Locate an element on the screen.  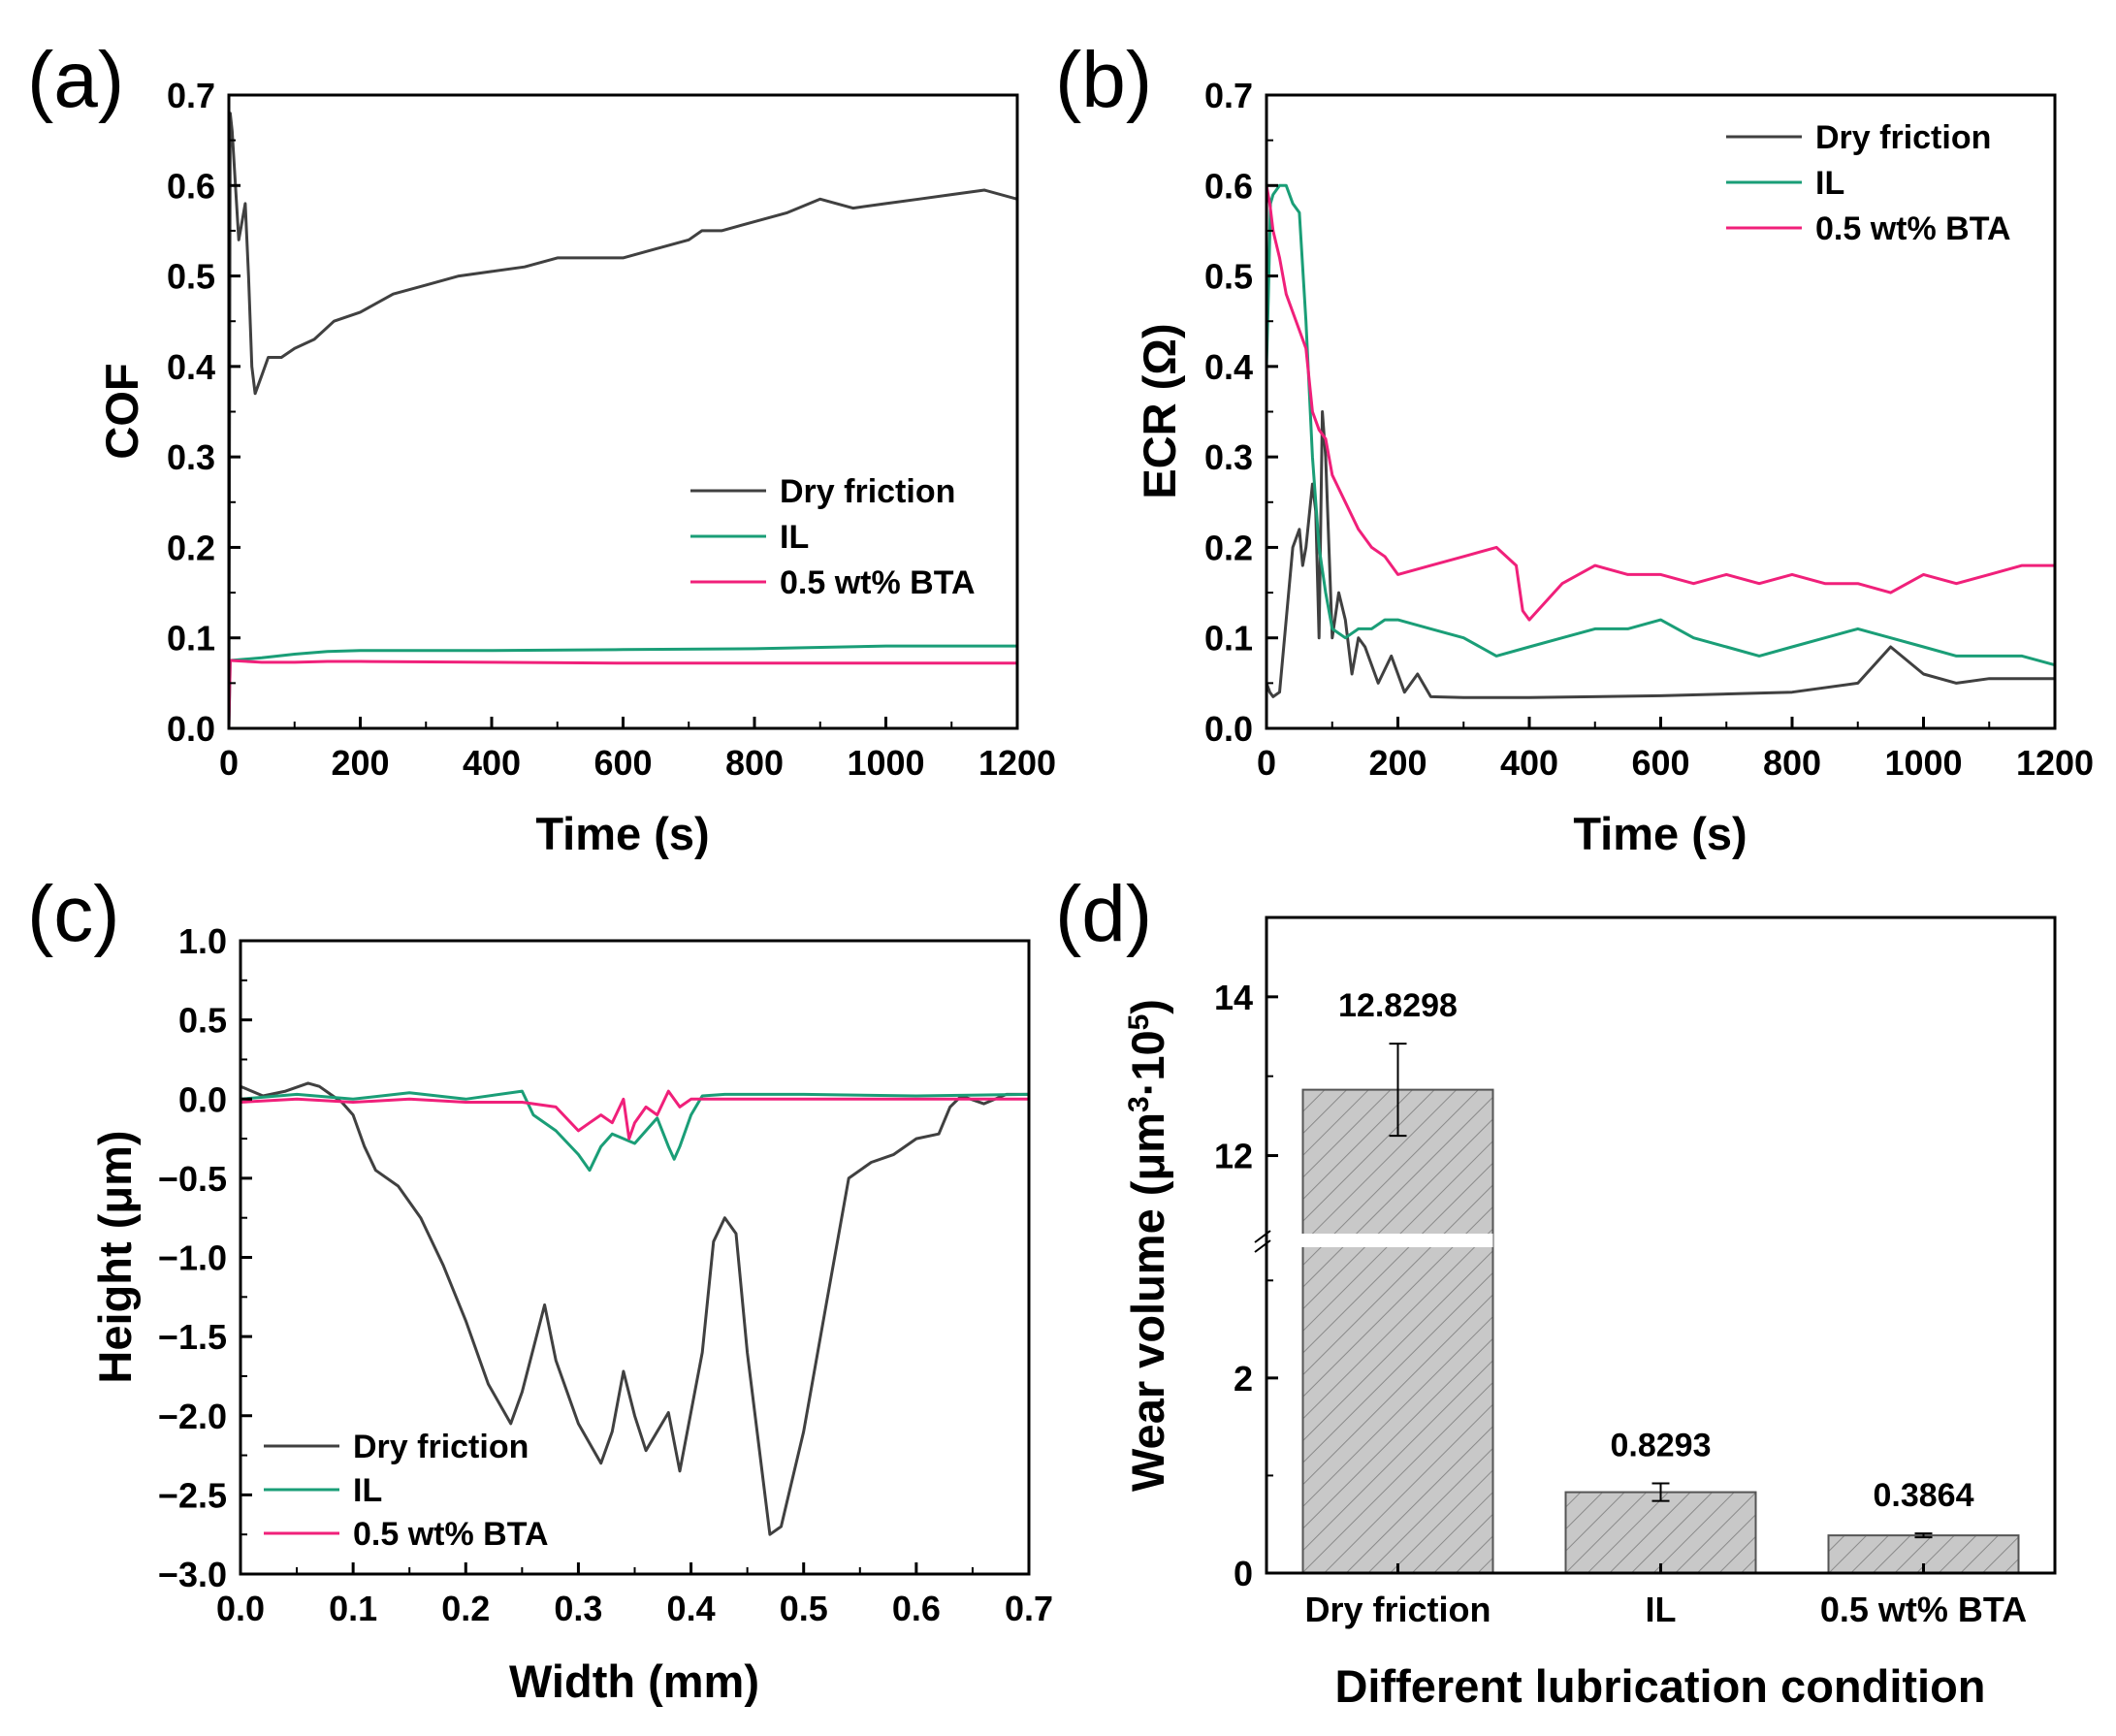
panel-a-x-tick-label: 600 is located at coordinates (622, 763).